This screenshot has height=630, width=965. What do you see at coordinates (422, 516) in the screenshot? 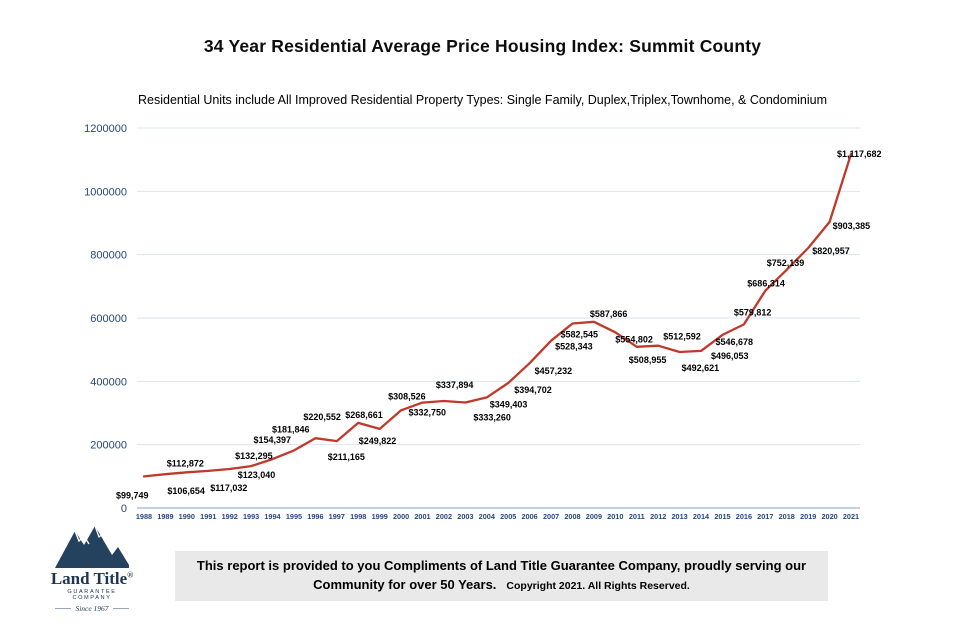
I see `x-tick-label: 2001` at bounding box center [422, 516].